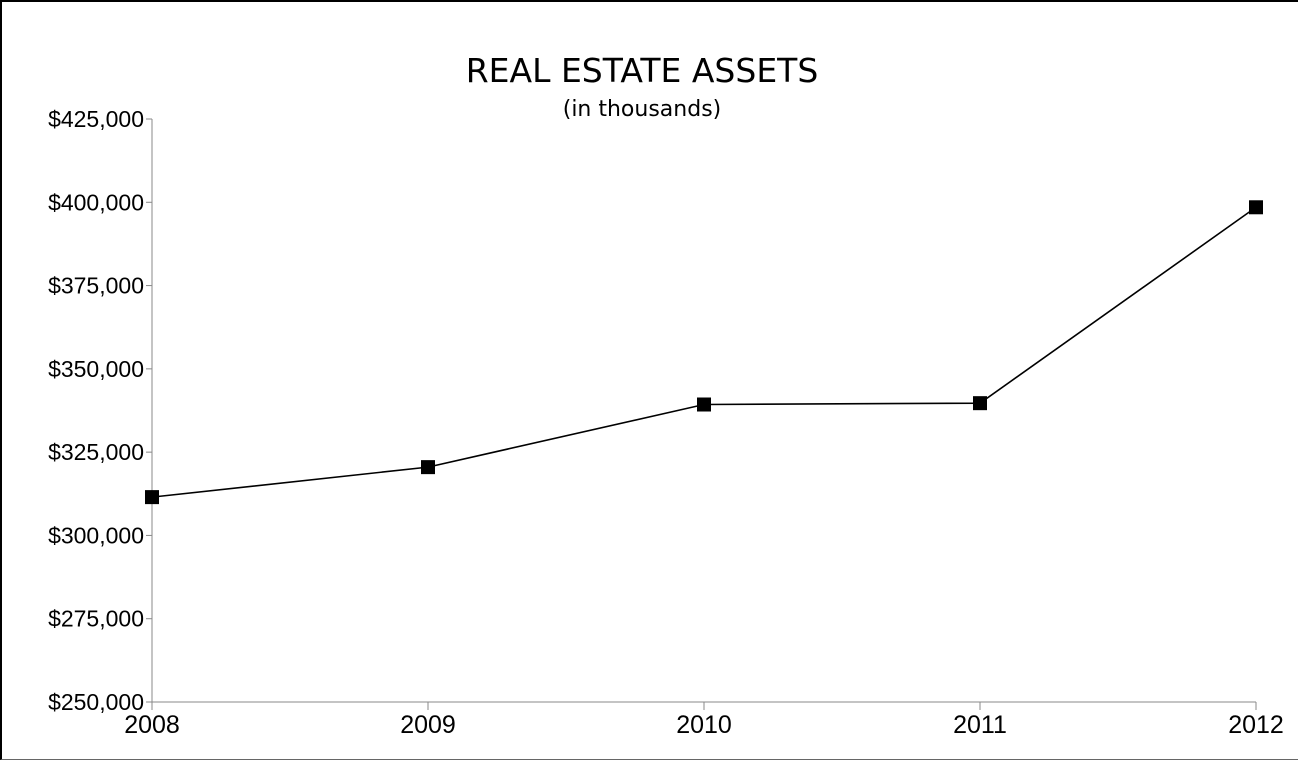 This screenshot has width=1298, height=767. Describe the element at coordinates (96, 286) in the screenshot. I see `y-tick-label: $375,000` at that location.